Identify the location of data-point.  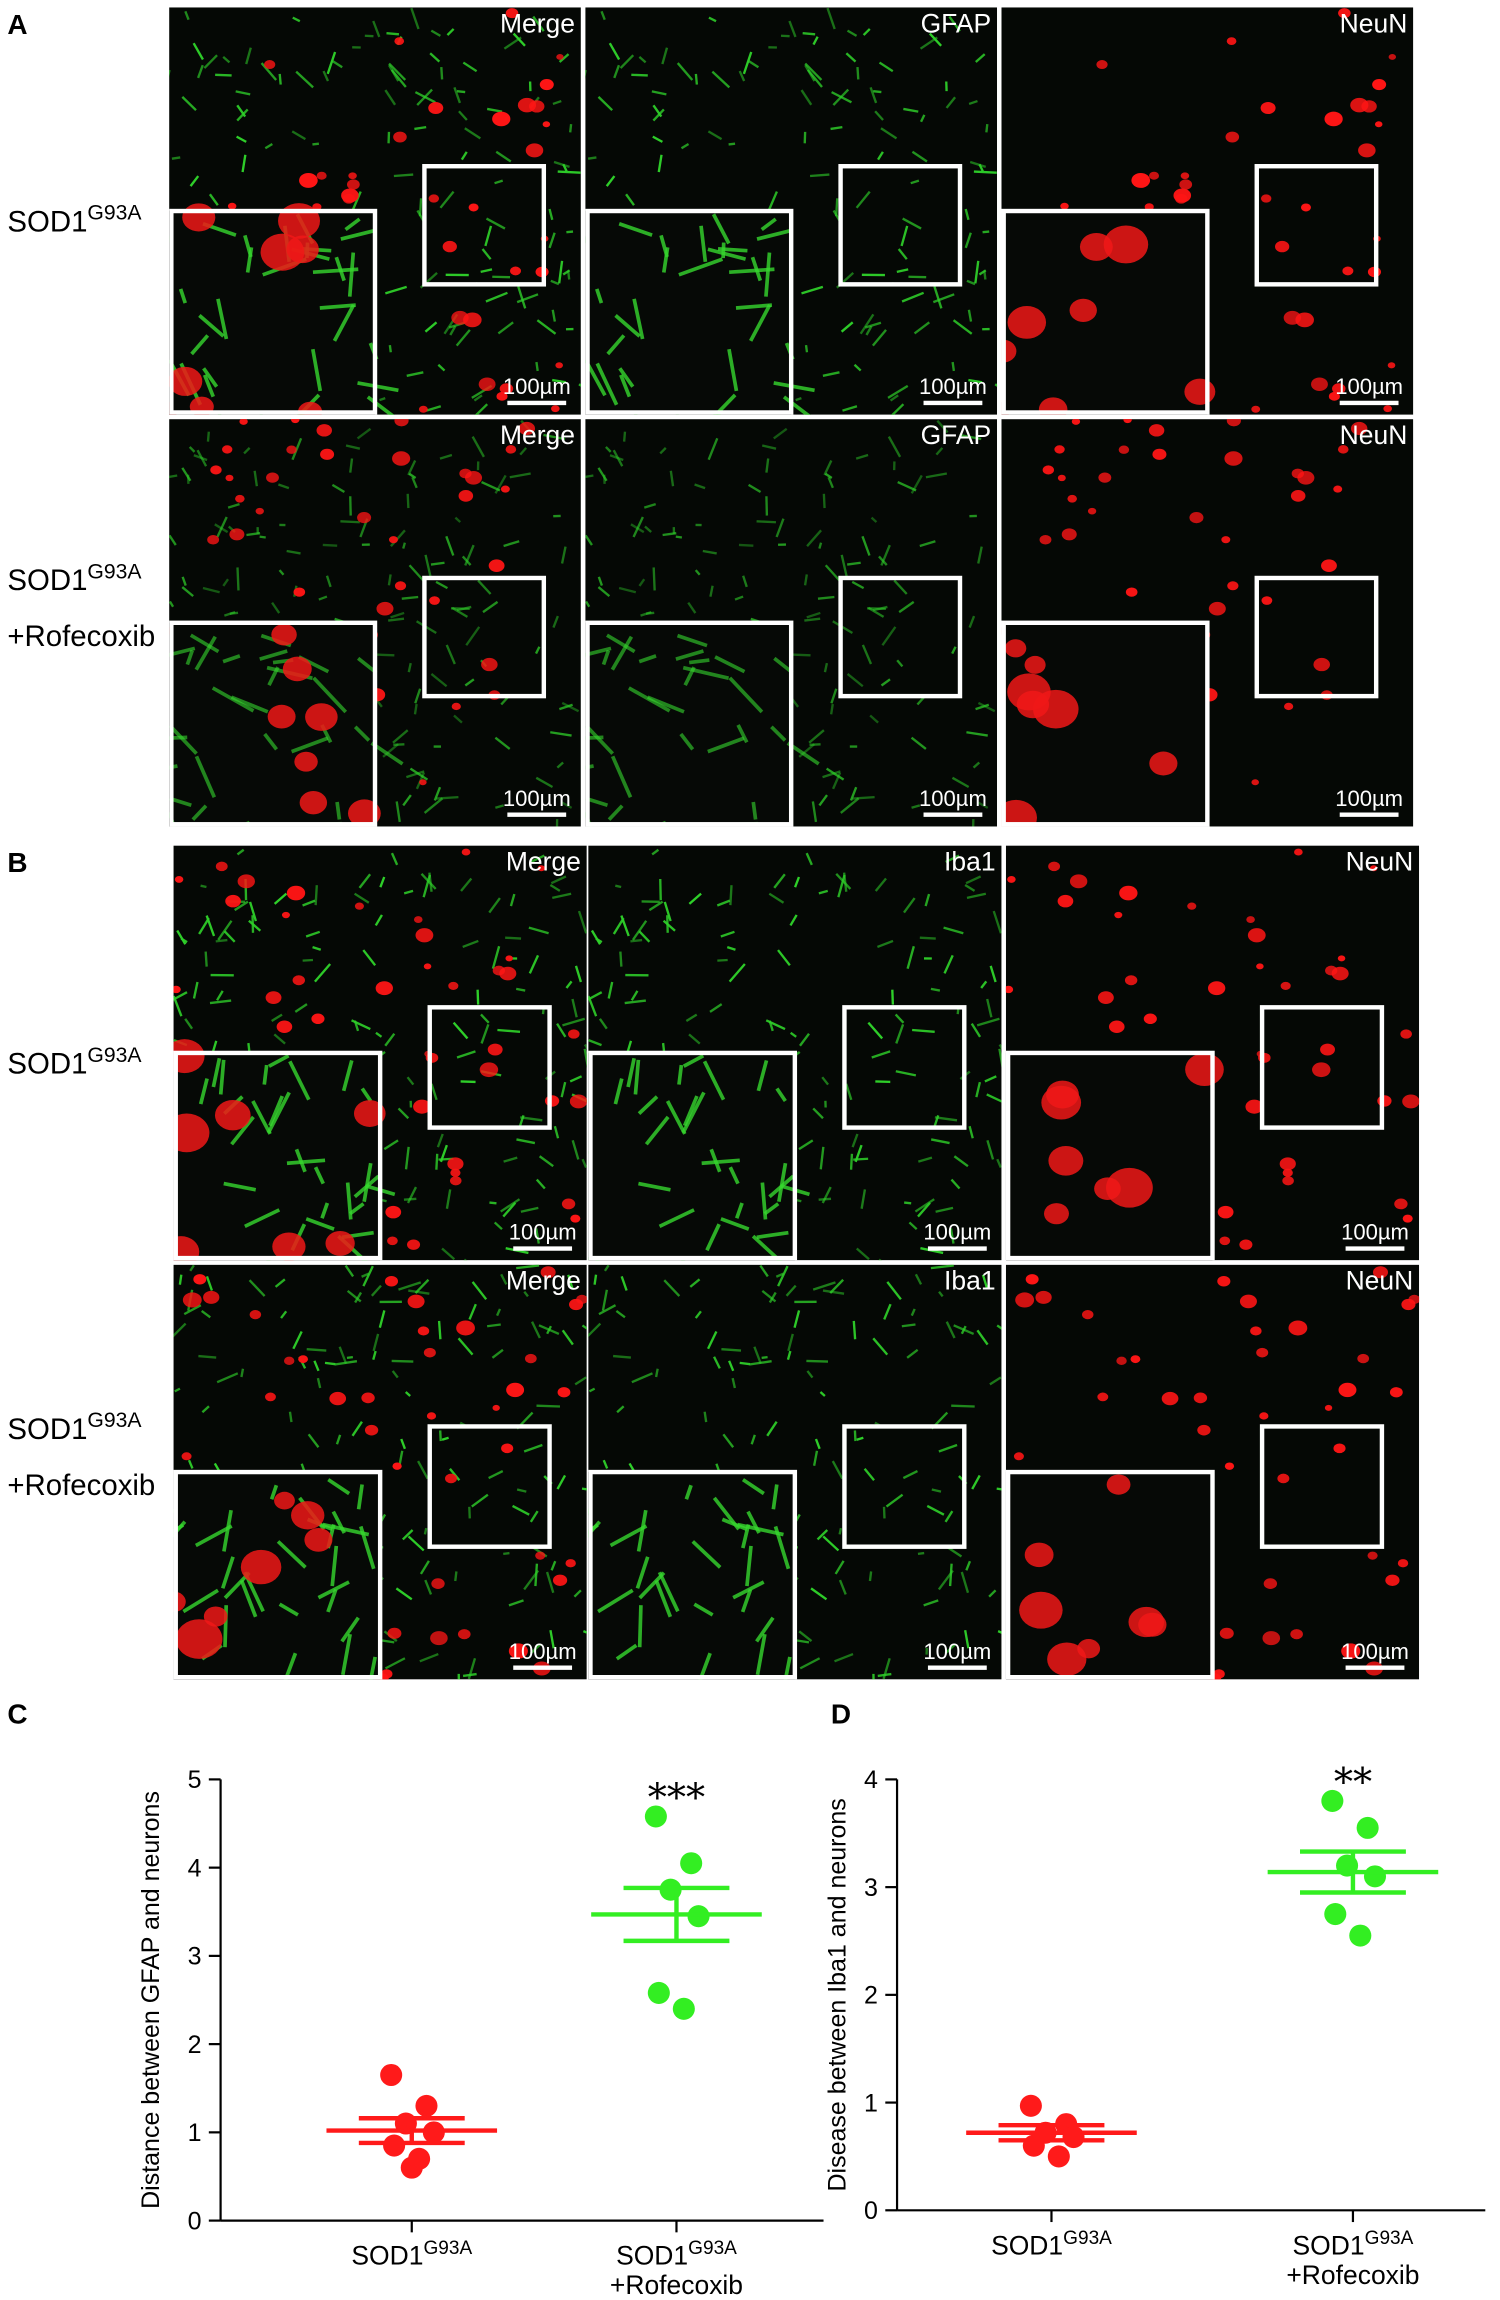
(655, 1816).